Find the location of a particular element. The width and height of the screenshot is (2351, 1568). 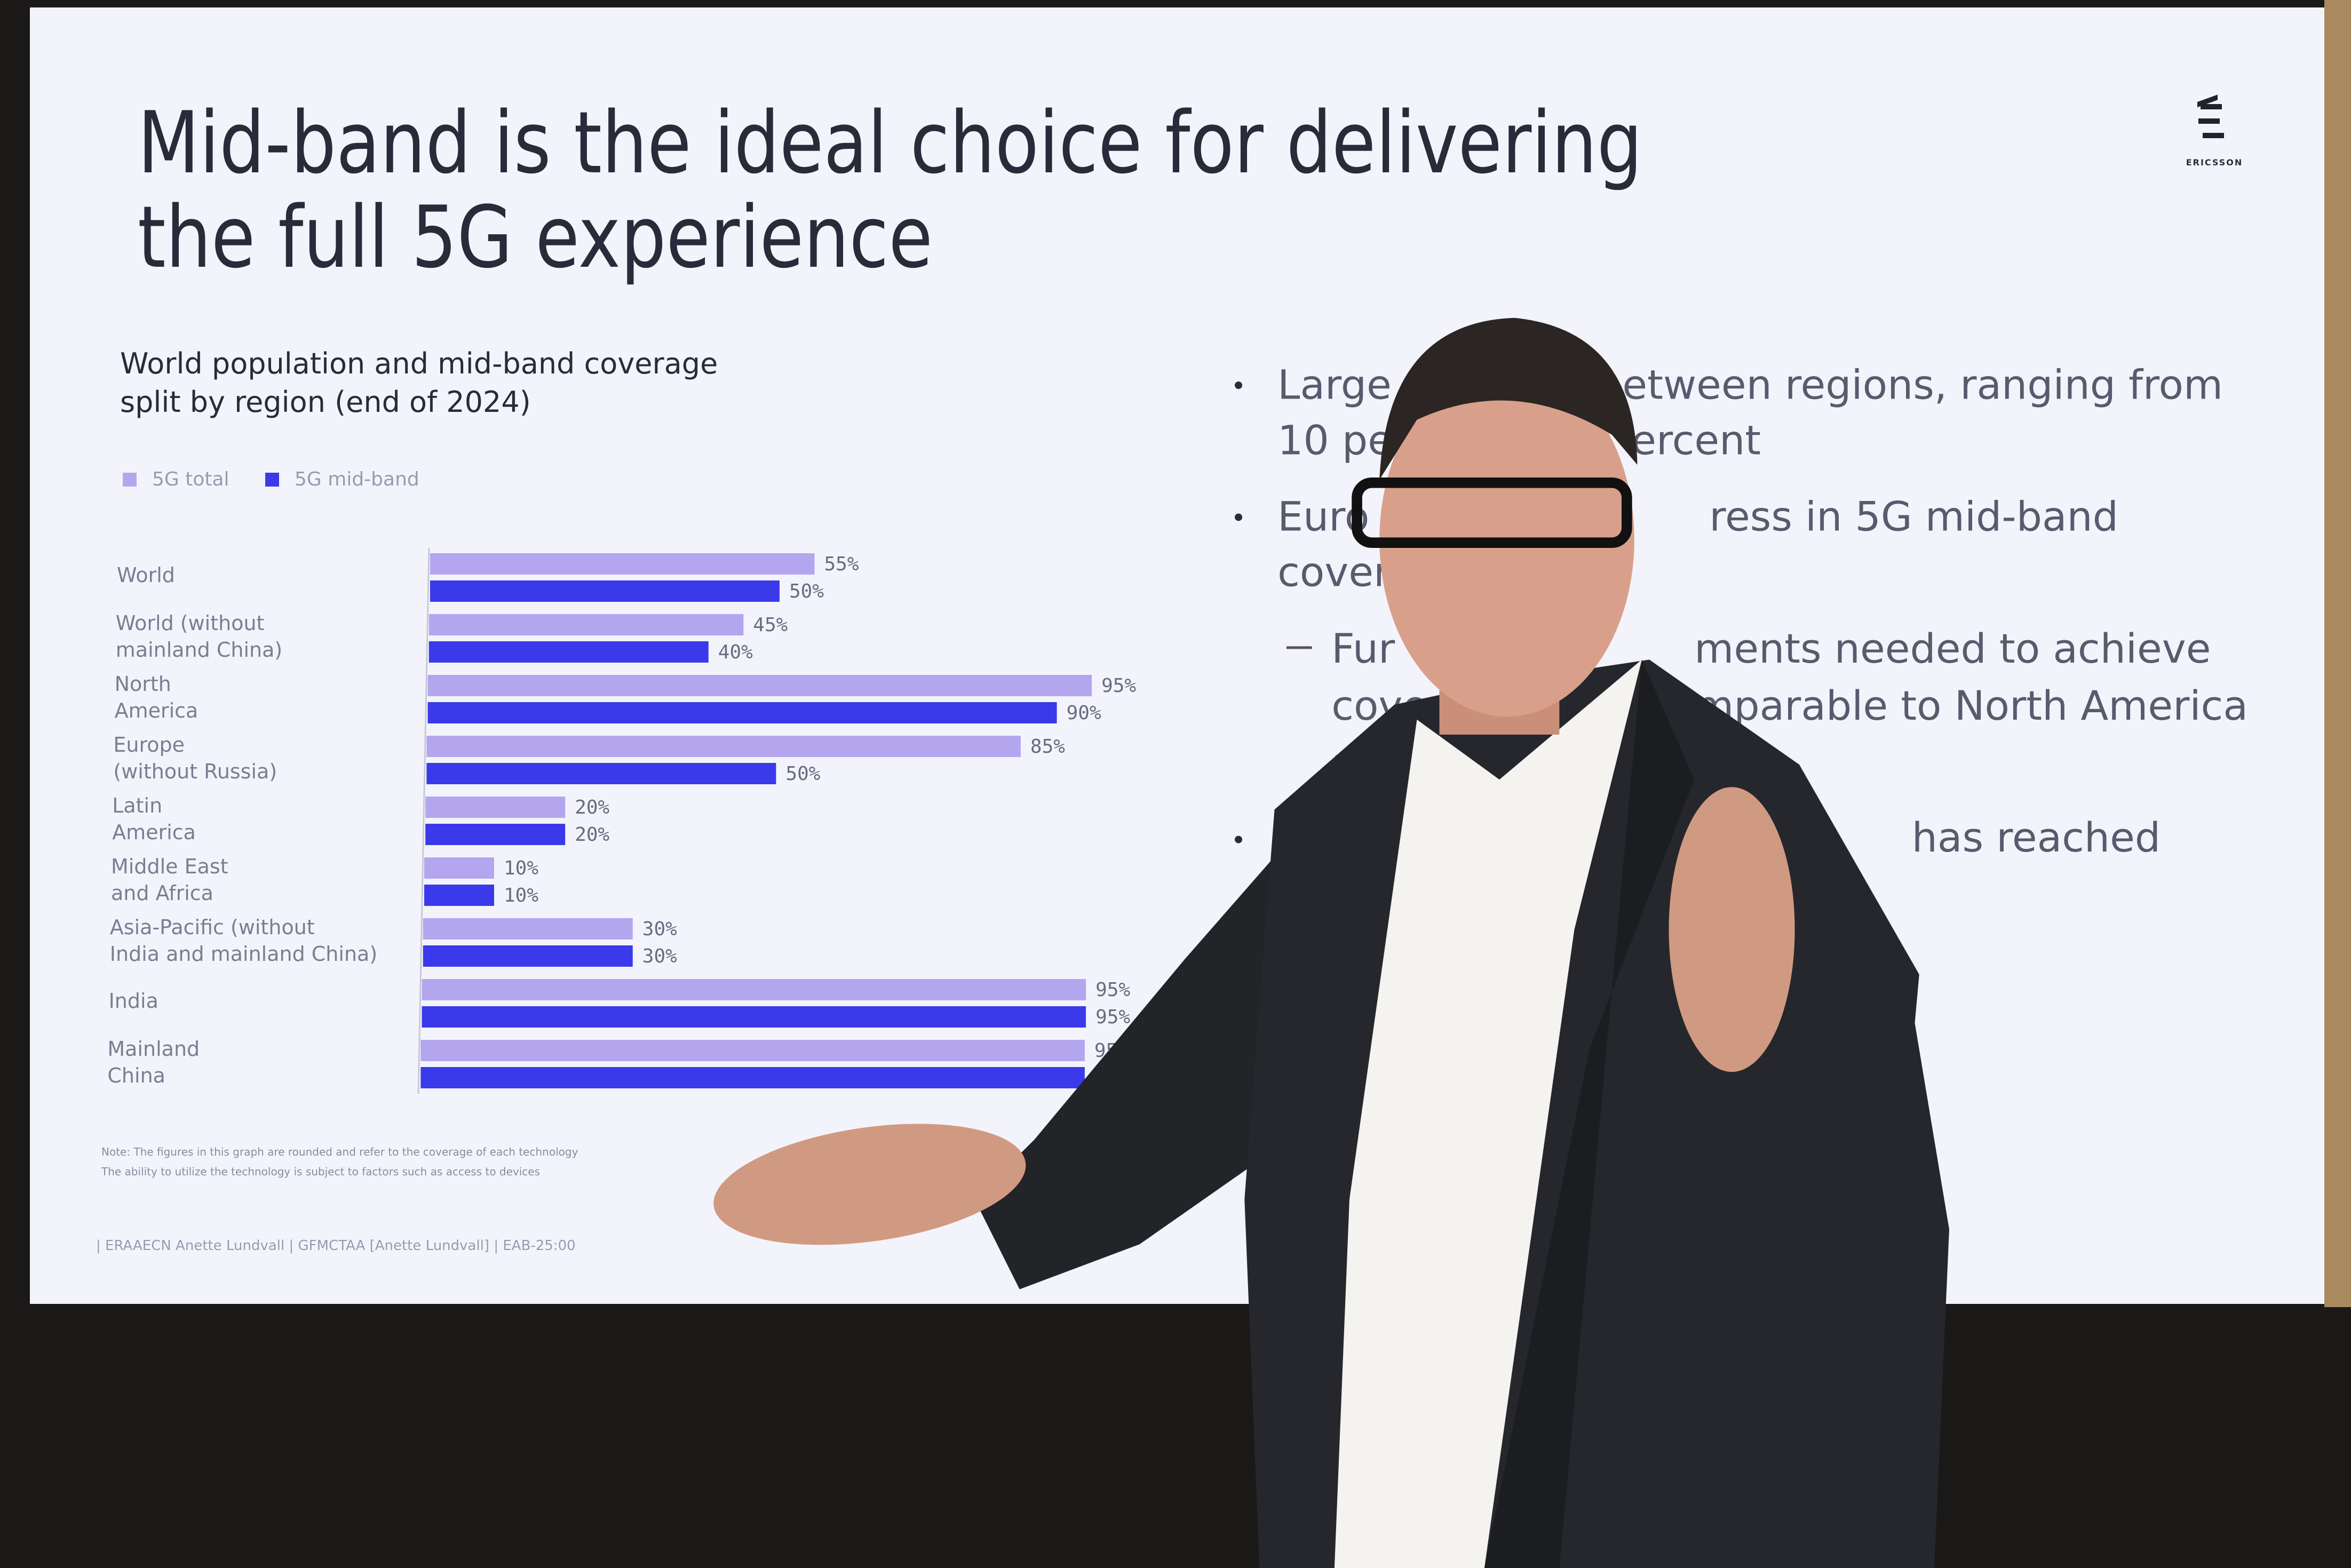

chart-title: World population and mid-band coverage is located at coordinates (419, 363).